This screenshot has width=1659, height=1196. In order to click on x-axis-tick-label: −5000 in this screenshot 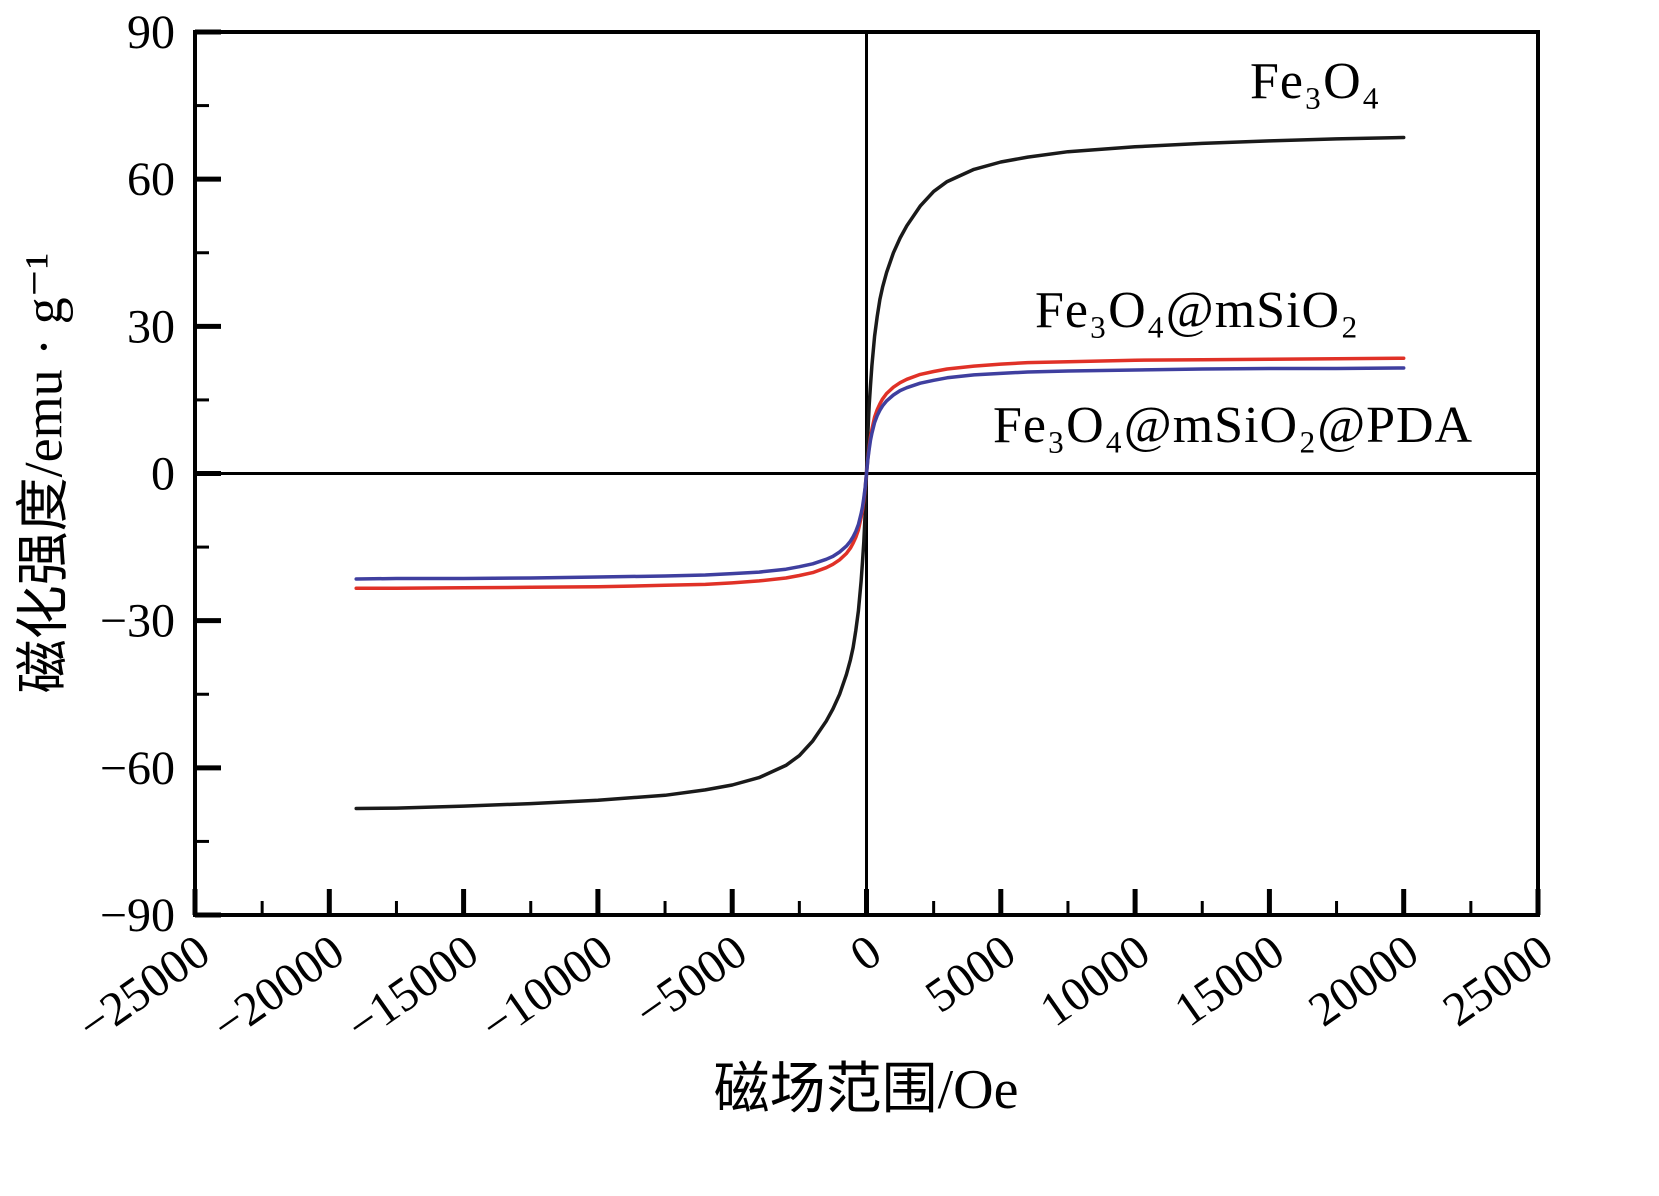, I will do `click(690, 982)`.